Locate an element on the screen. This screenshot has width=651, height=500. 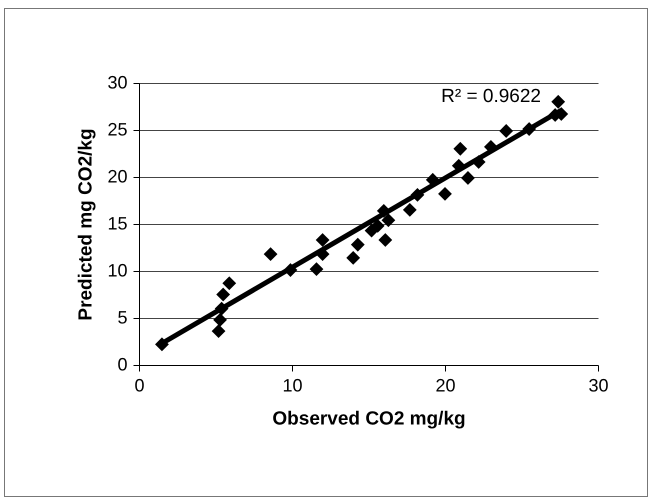
y-tick-label: 25 is located at coordinates (117, 130).